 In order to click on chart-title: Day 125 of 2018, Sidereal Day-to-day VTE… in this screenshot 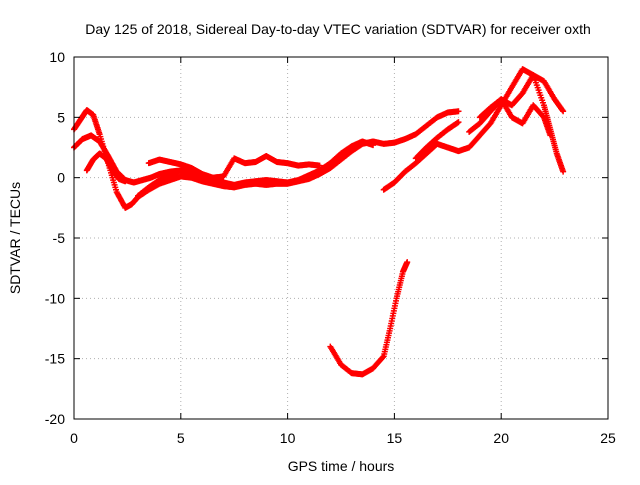, I will do `click(338, 29)`.